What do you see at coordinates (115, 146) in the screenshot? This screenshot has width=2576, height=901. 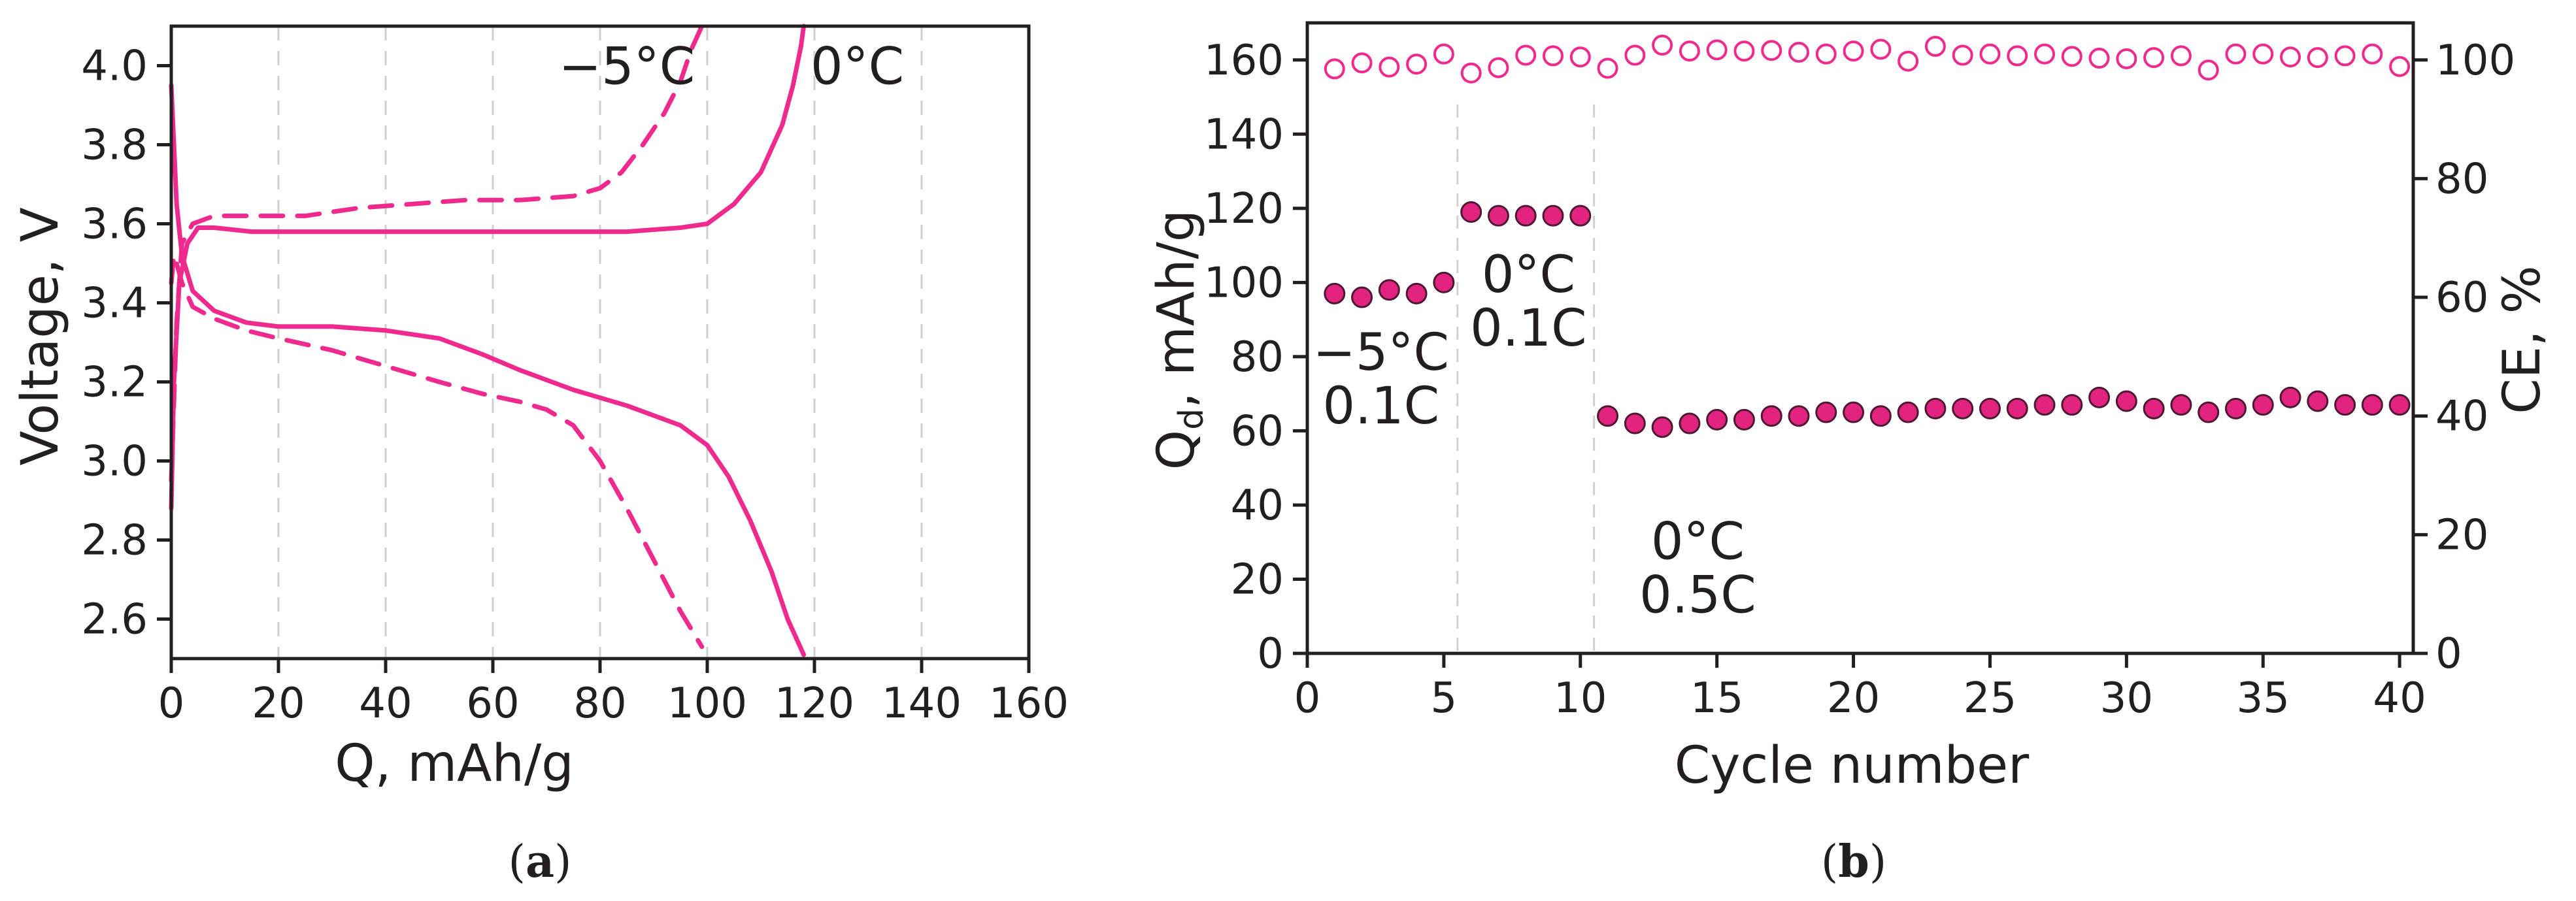 I see `panel-a-ytick-label: 3.8` at bounding box center [115, 146].